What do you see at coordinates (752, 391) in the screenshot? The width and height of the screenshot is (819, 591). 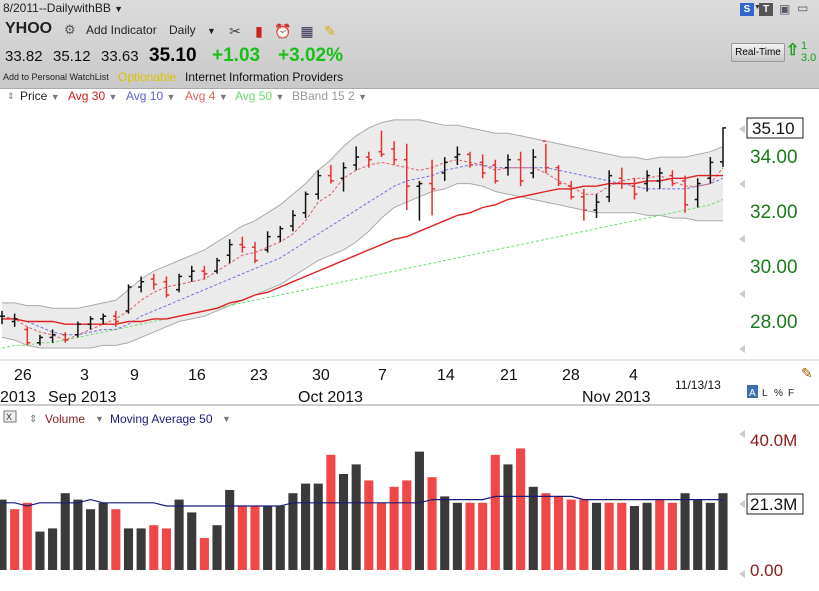 I see `scale-a-button` at bounding box center [752, 391].